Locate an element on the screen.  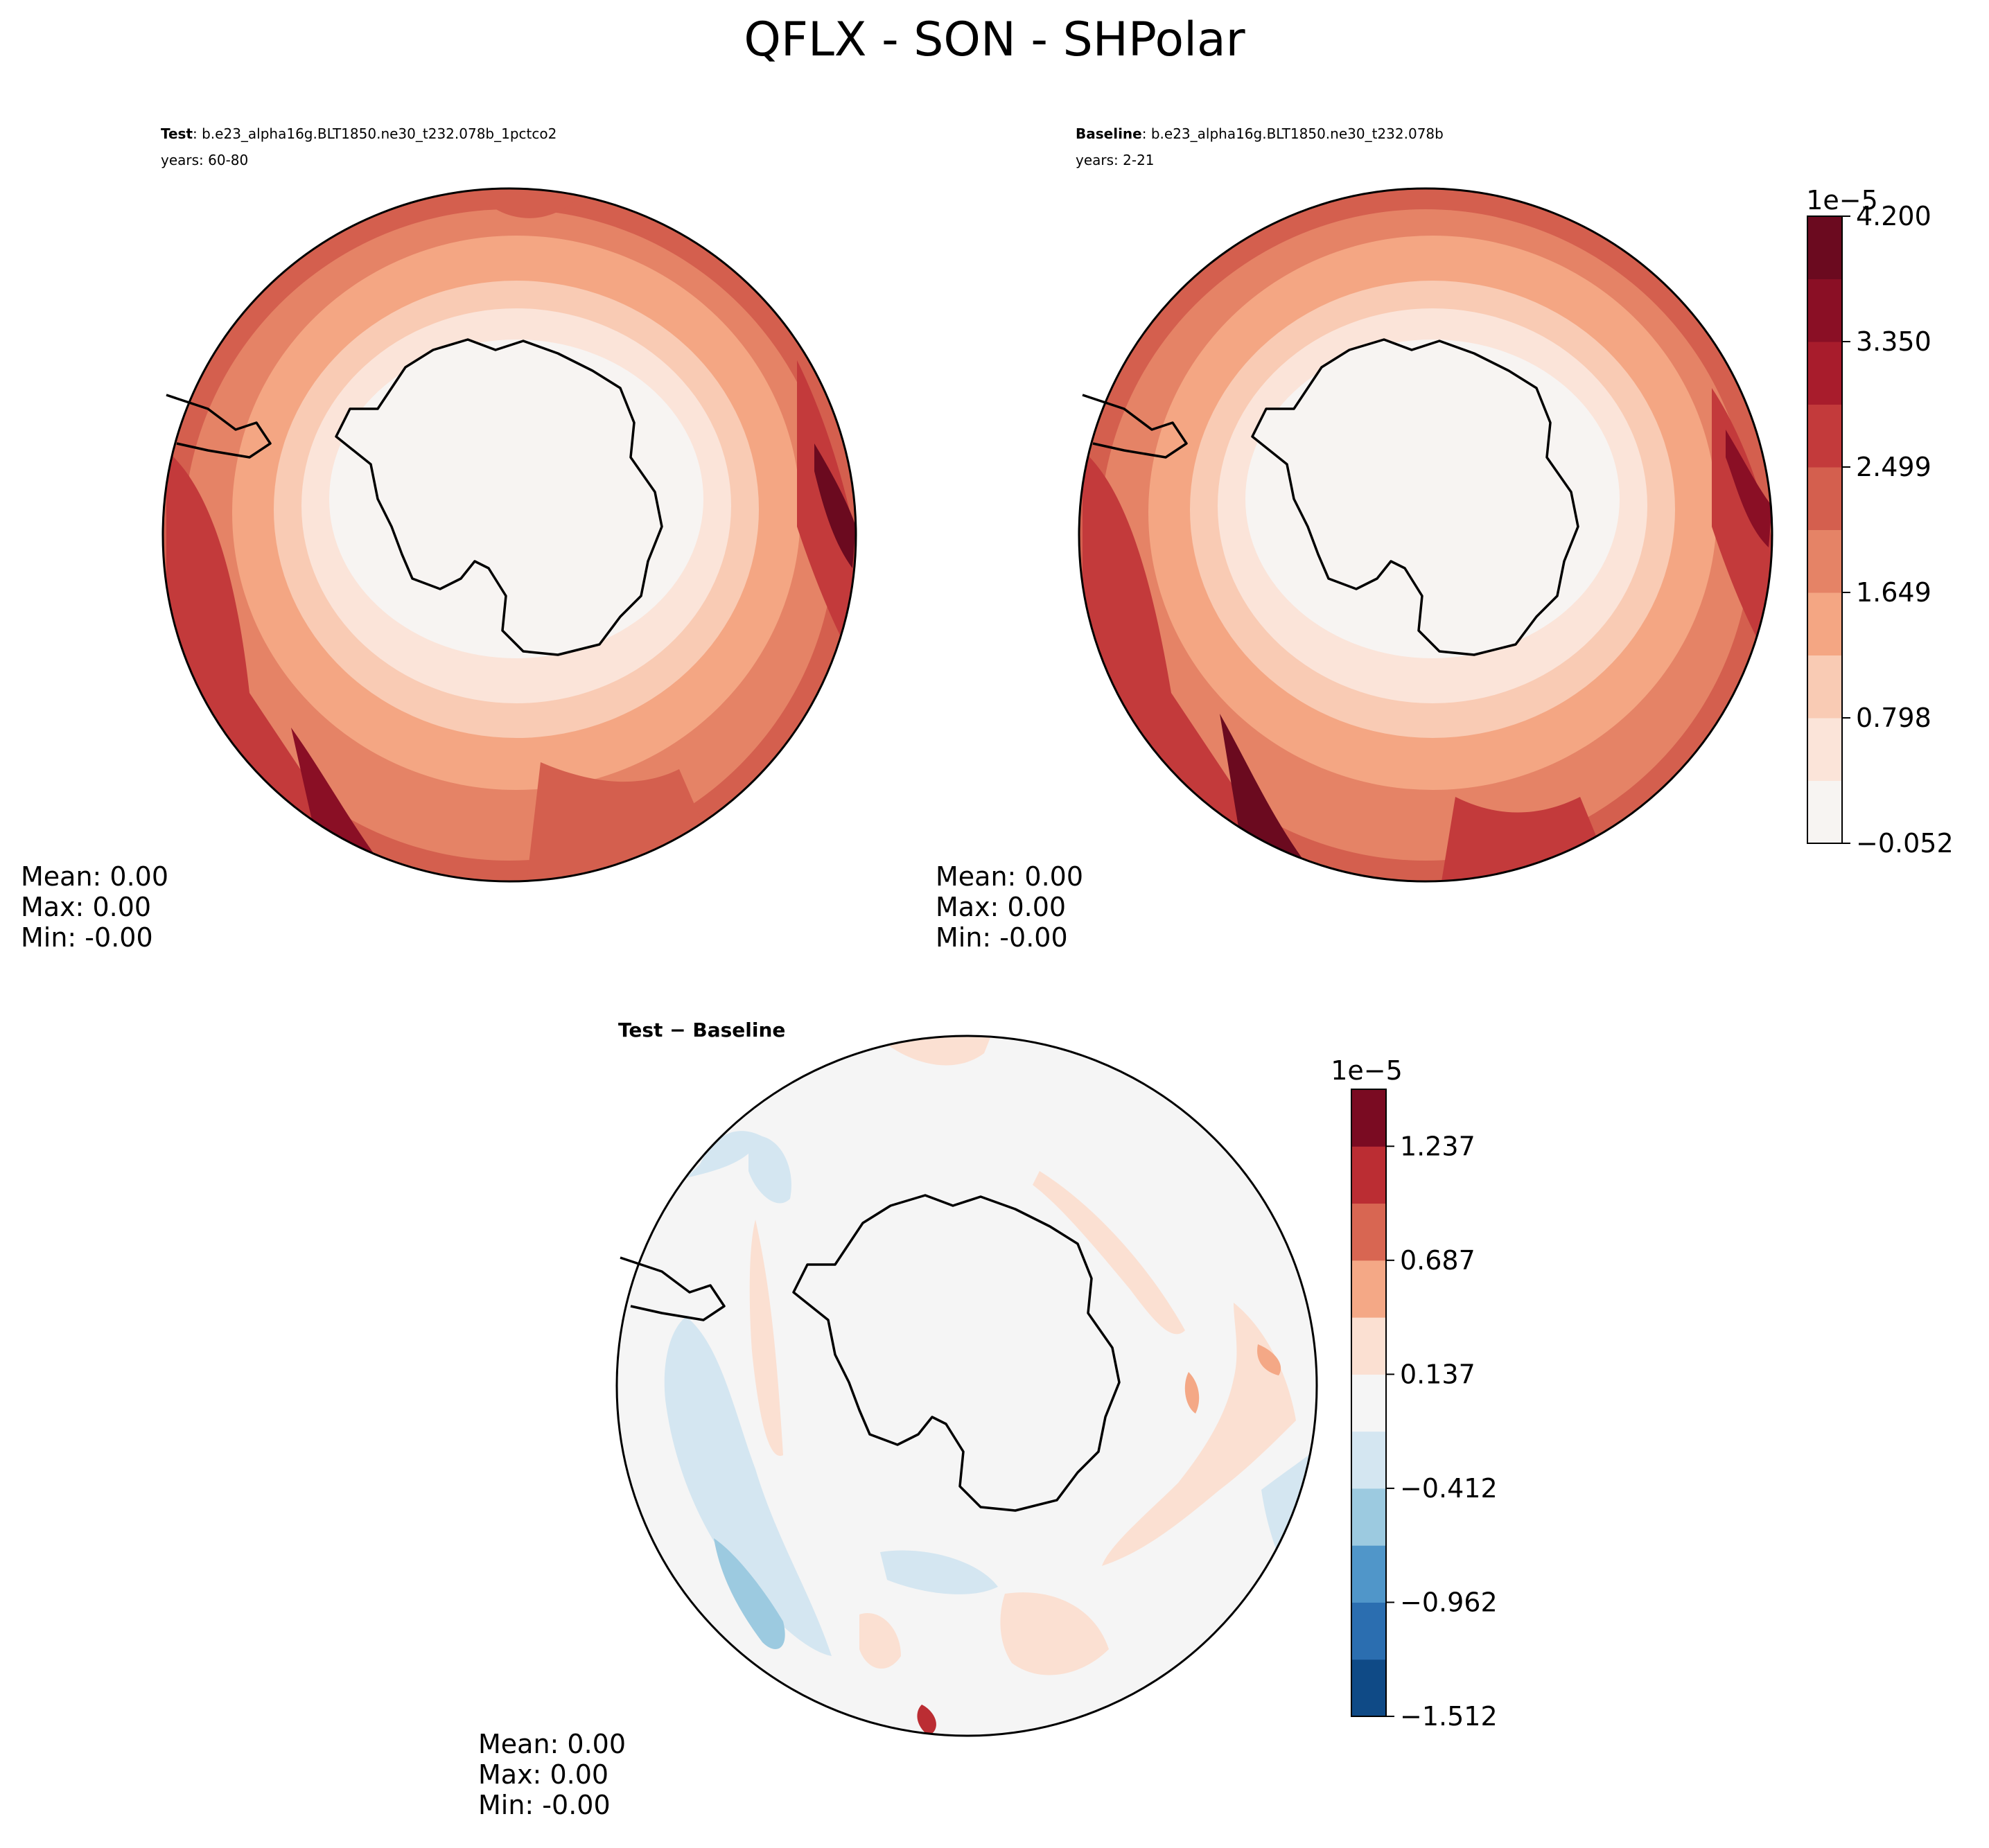
test-min: Min: -0.00 is located at coordinates (87, 937).